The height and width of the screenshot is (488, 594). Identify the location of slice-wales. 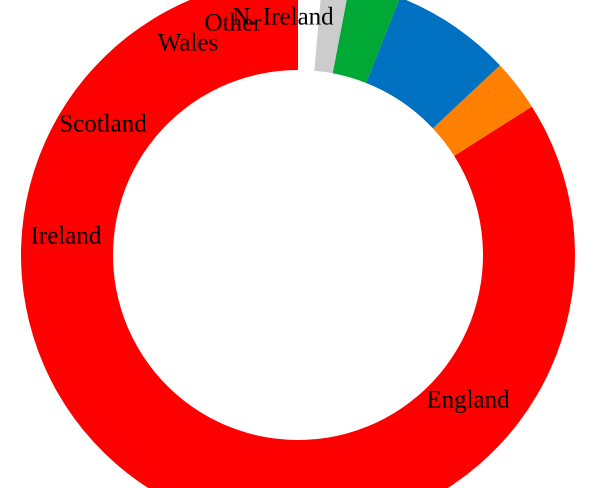
(365, 41).